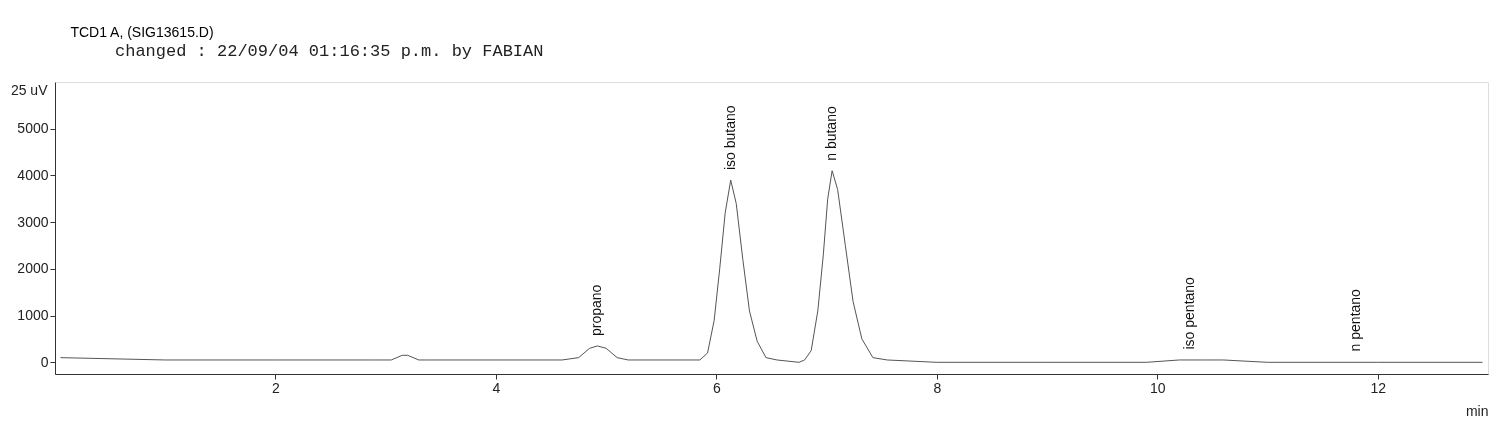 Image resolution: width=1498 pixels, height=426 pixels. I want to click on y-tick-label: 0, so click(44, 361).